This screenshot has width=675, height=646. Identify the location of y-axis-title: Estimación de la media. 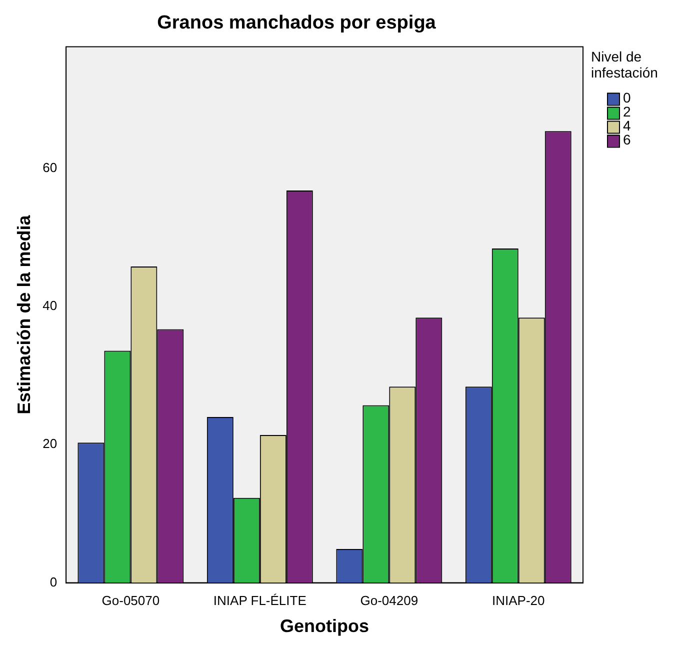
(24, 314).